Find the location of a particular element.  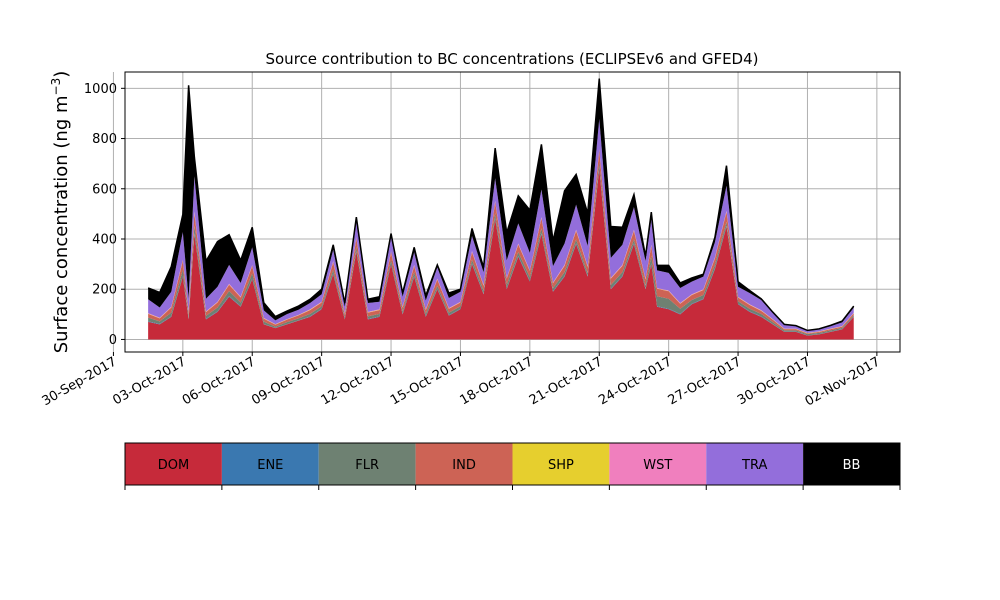

legend-label: SHP is located at coordinates (561, 465).